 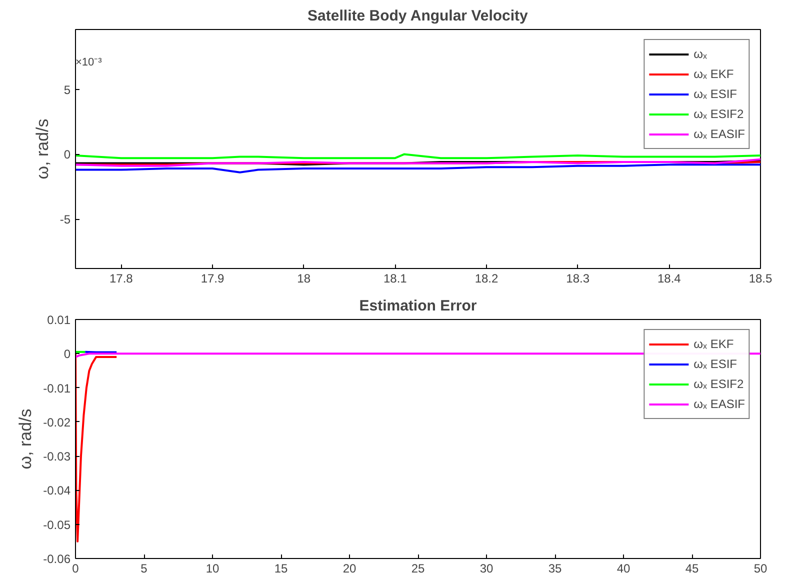 I want to click on x-tick-label: 25, so click(x=418, y=569).